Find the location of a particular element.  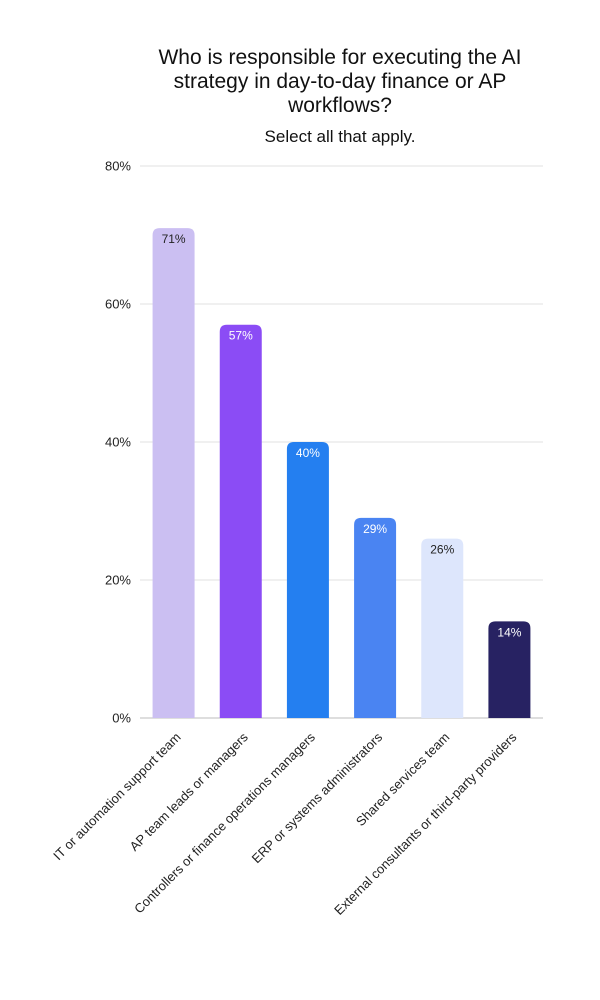

y-axis: 0% 20% 40% 60% 80% is located at coordinates (118, 442).